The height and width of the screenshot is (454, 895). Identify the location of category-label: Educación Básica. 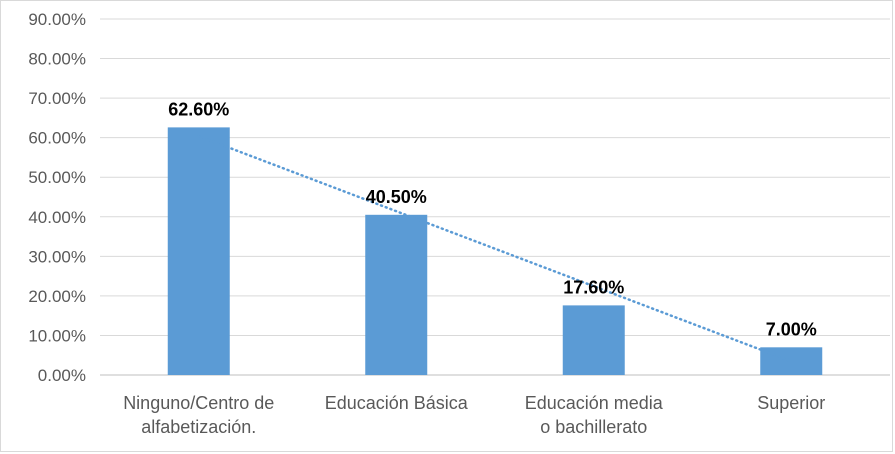
(397, 403).